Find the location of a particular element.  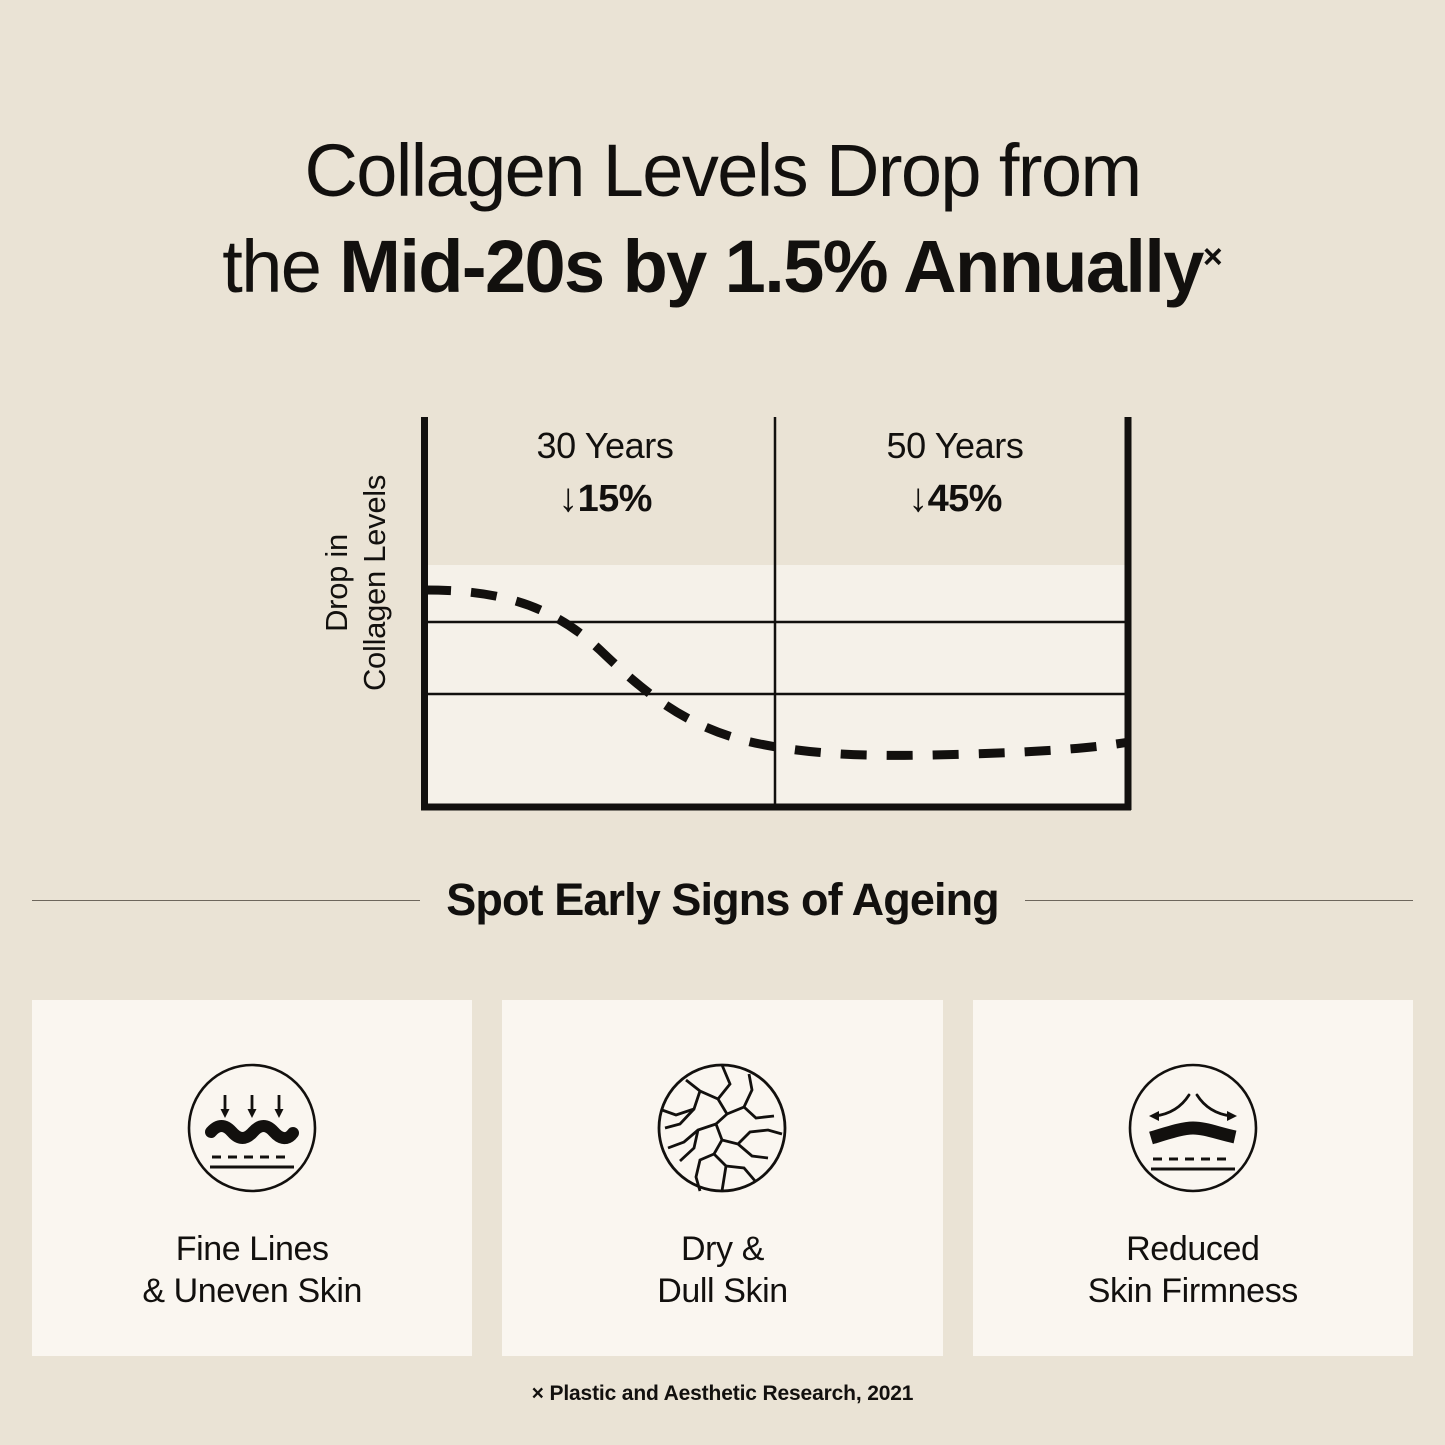

title-line-2-prefix: the is located at coordinates (281, 266).